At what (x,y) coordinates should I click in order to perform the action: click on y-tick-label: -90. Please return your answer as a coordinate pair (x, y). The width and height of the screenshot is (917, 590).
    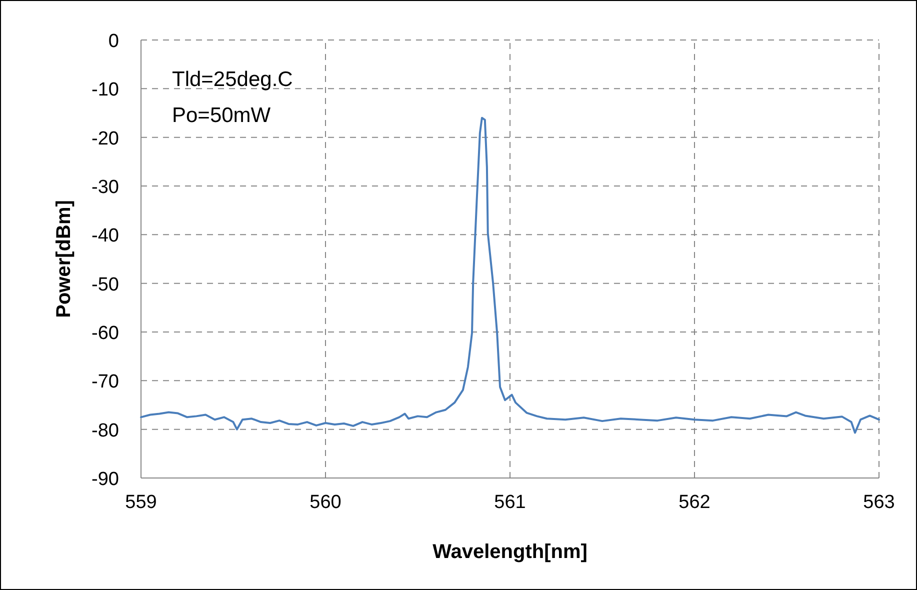
    Looking at the image, I should click on (105, 479).